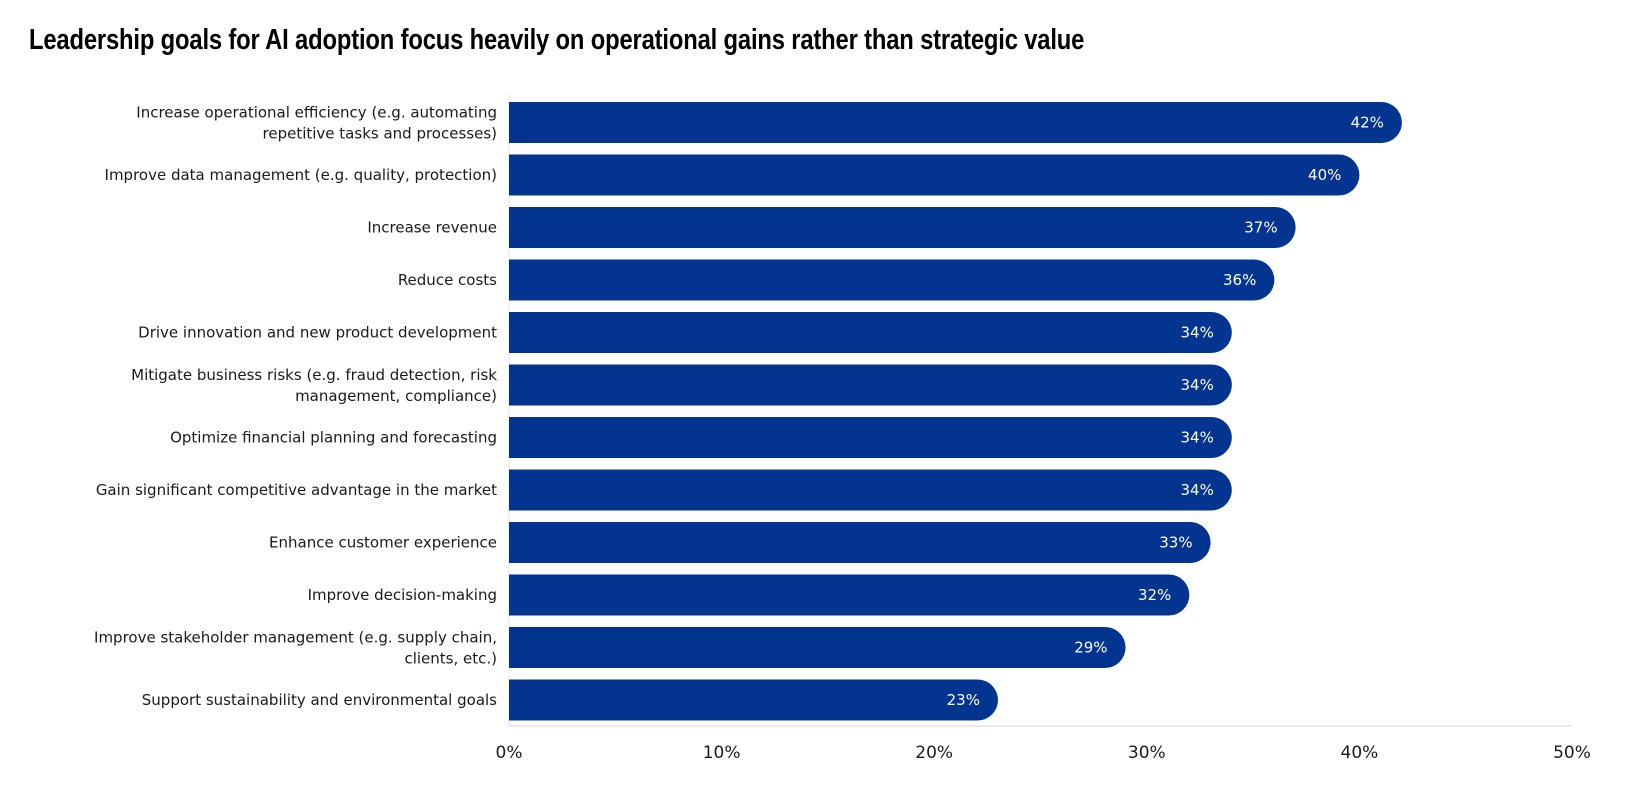  Describe the element at coordinates (447, 280) in the screenshot. I see `category-label: Reduce costs` at that location.